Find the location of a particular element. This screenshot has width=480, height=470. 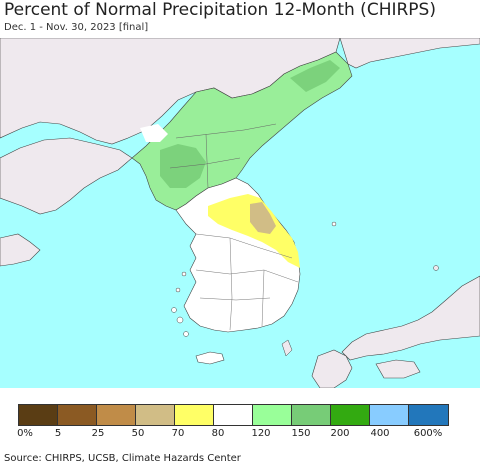

legend-tick: 0% is located at coordinates (25, 433).